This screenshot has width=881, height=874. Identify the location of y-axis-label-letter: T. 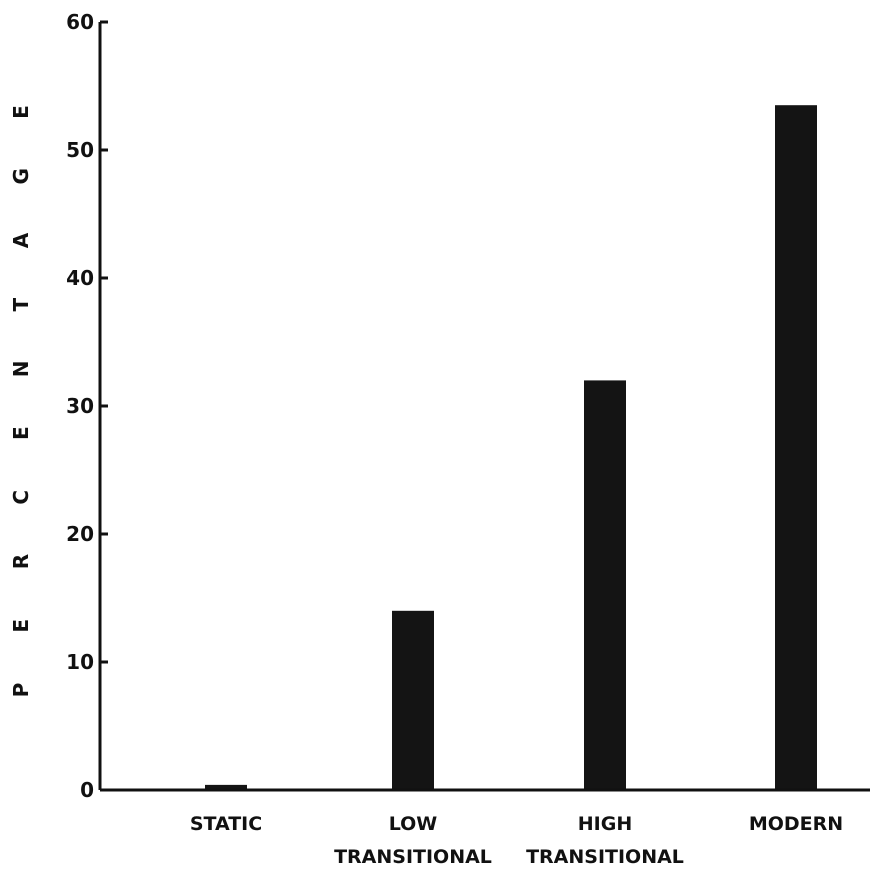
(21, 304).